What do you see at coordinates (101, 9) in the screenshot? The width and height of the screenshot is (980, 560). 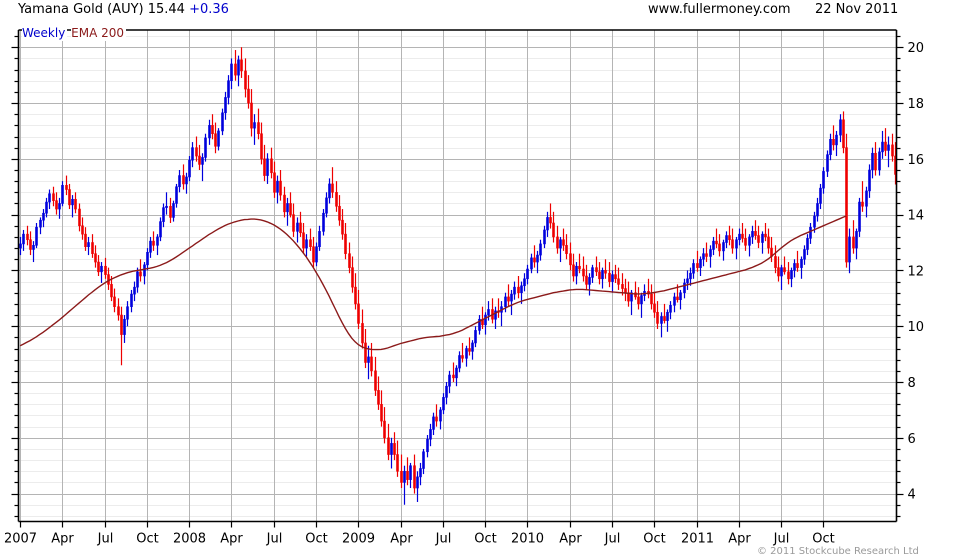 I see `instrument-label: Yamana Gold (AUY) 15.44` at bounding box center [101, 9].